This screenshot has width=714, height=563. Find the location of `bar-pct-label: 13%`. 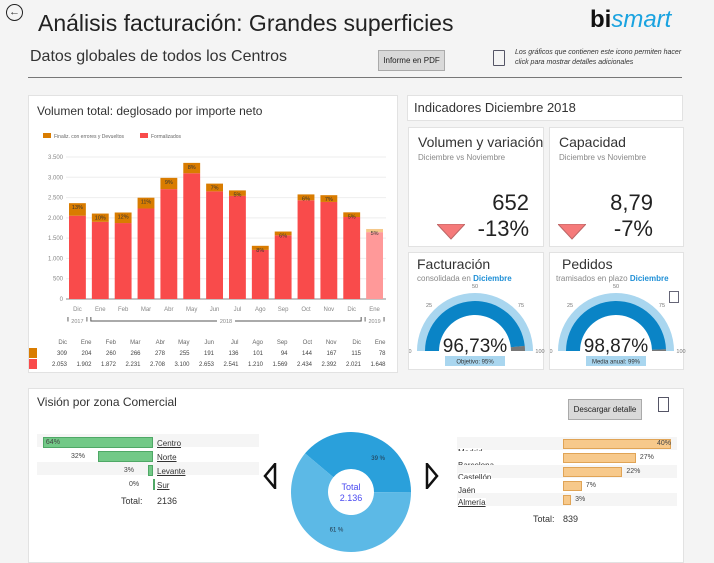

bar-pct-label: 13% is located at coordinates (77, 208).